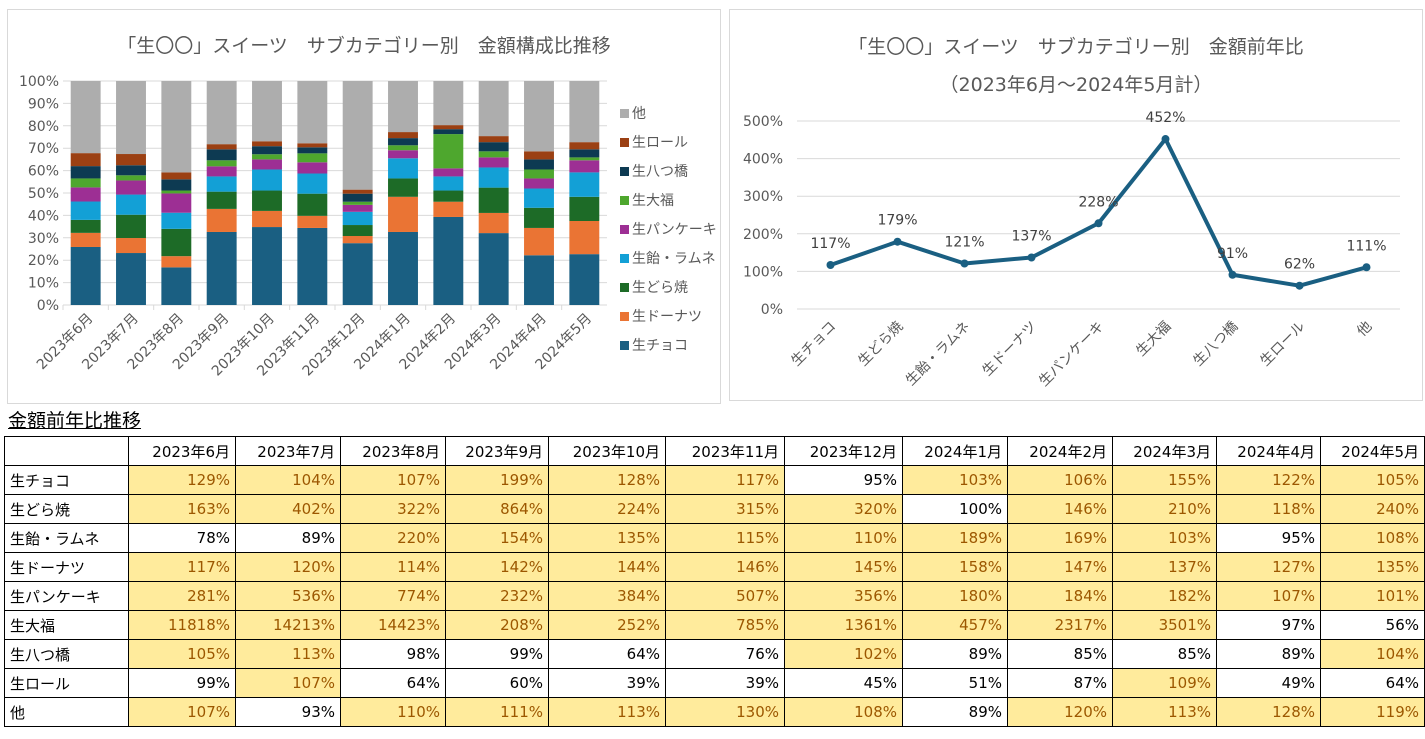 The image size is (1425, 739). What do you see at coordinates (43, 172) in the screenshot?
I see `y-tick-label: 60%` at bounding box center [43, 172].